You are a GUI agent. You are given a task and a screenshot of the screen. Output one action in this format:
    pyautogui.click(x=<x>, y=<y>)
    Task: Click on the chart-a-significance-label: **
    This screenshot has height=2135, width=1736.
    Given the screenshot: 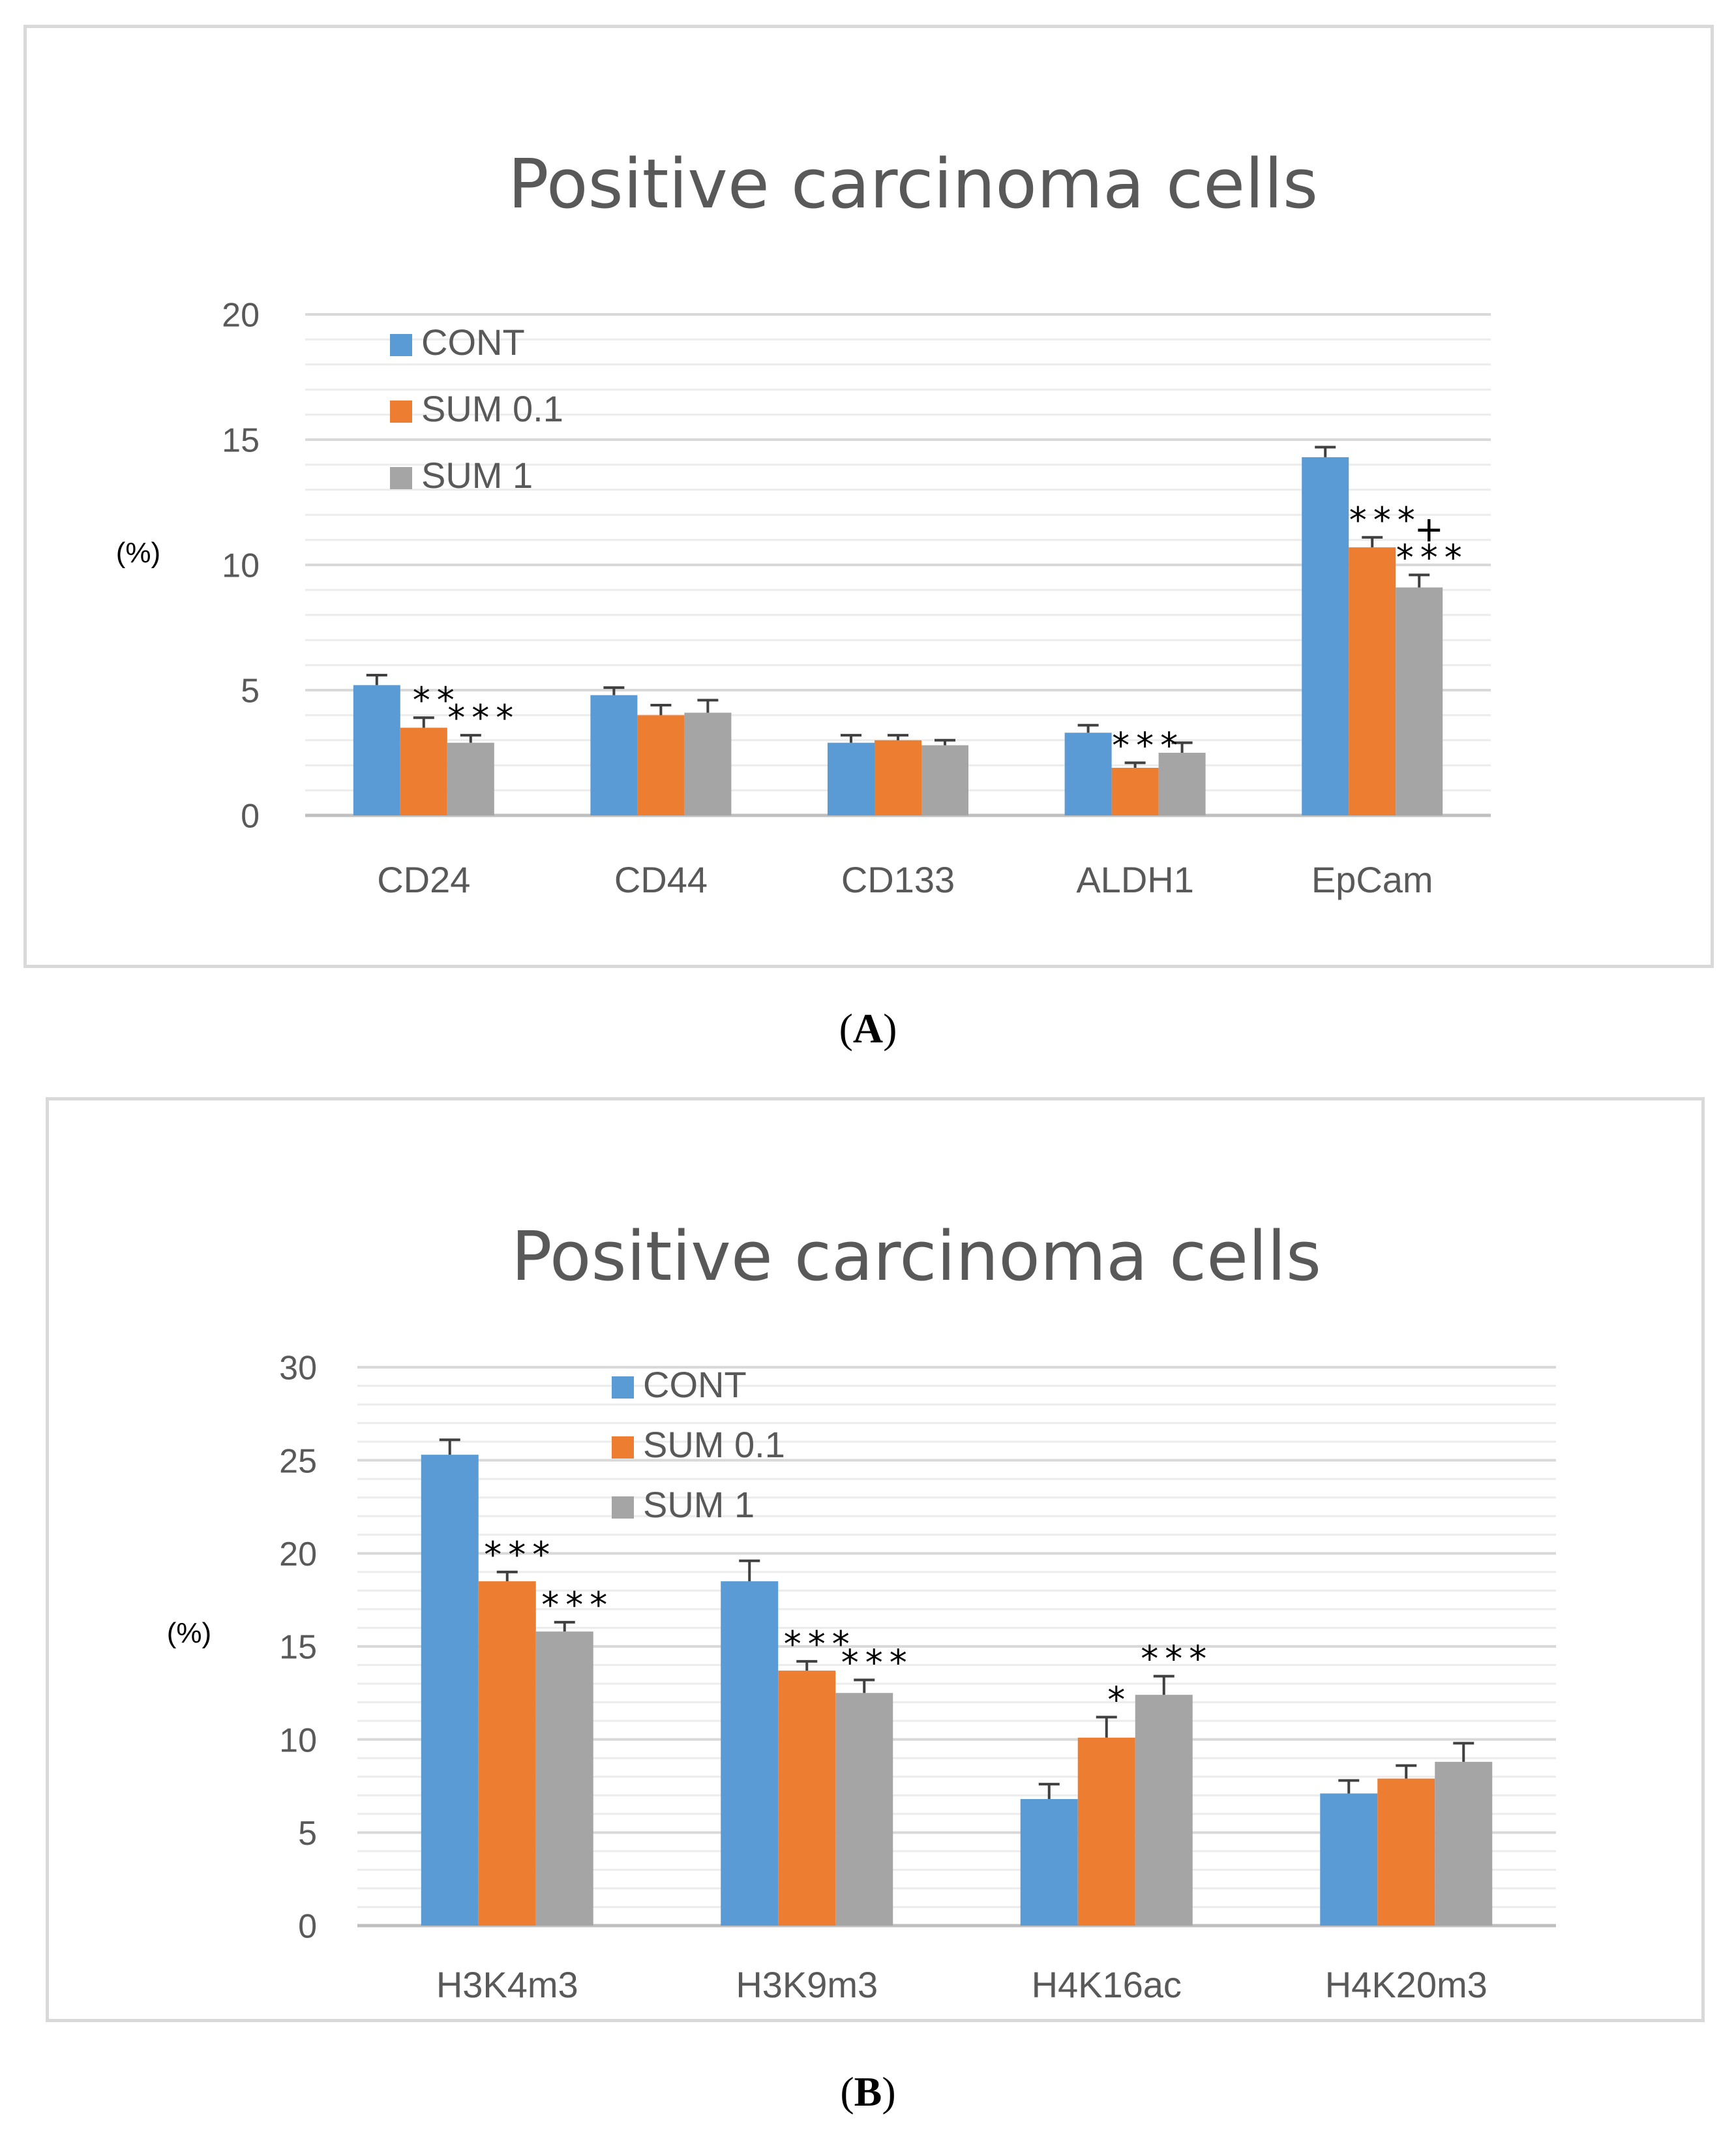 What is the action you would take?
    pyautogui.click(x=437, y=700)
    